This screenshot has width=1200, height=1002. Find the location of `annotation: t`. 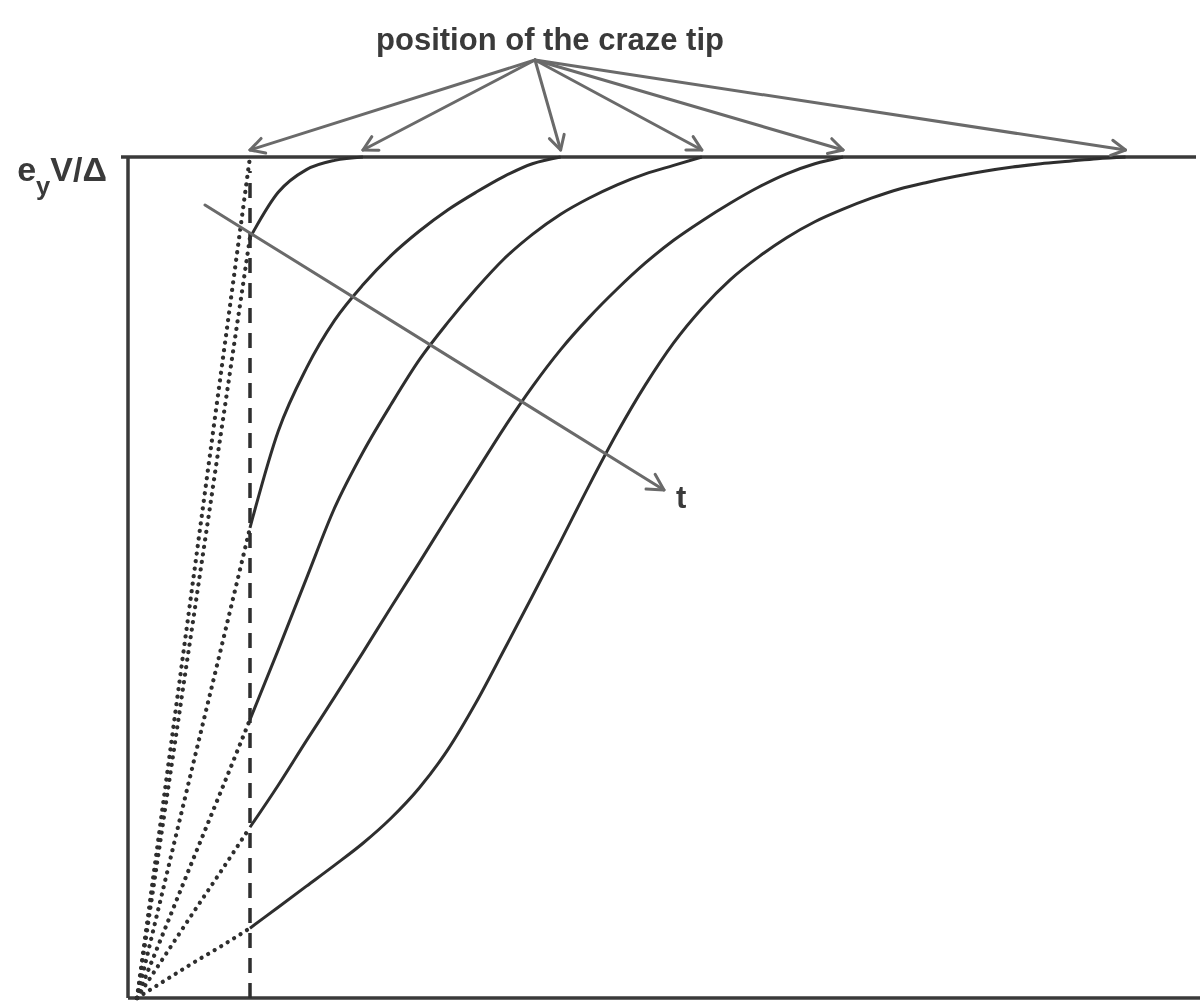

annotation: t is located at coordinates (681, 497).